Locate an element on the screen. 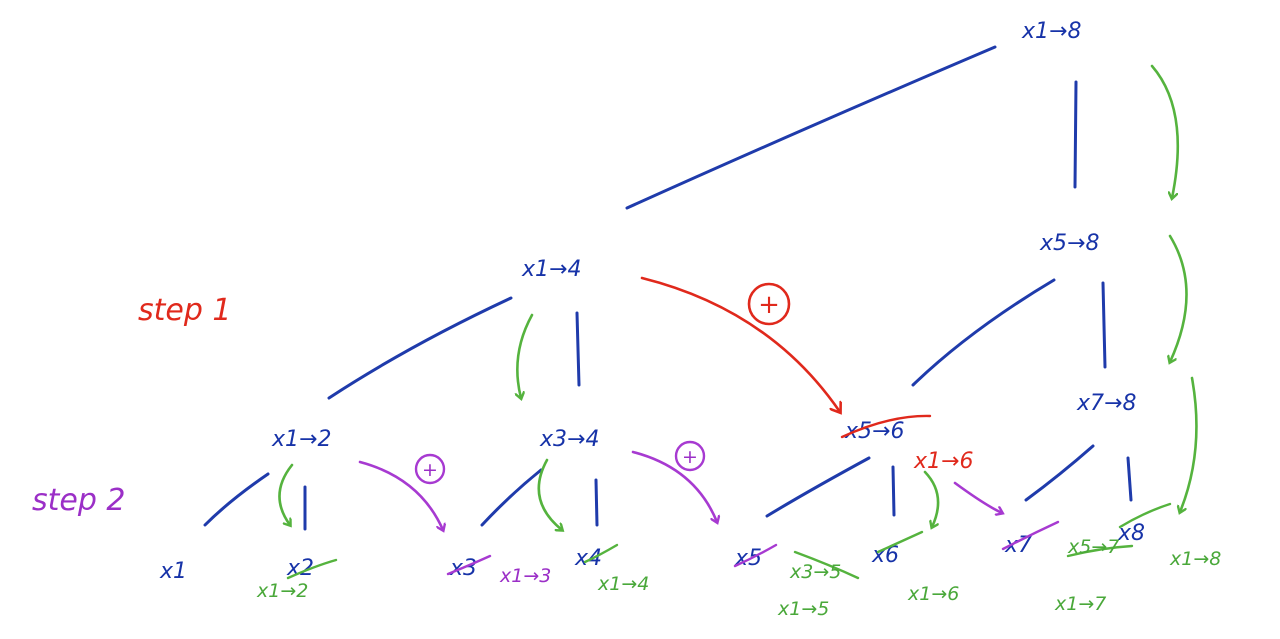  annotation-green-x1-8: x1→8 is located at coordinates (1195, 559).